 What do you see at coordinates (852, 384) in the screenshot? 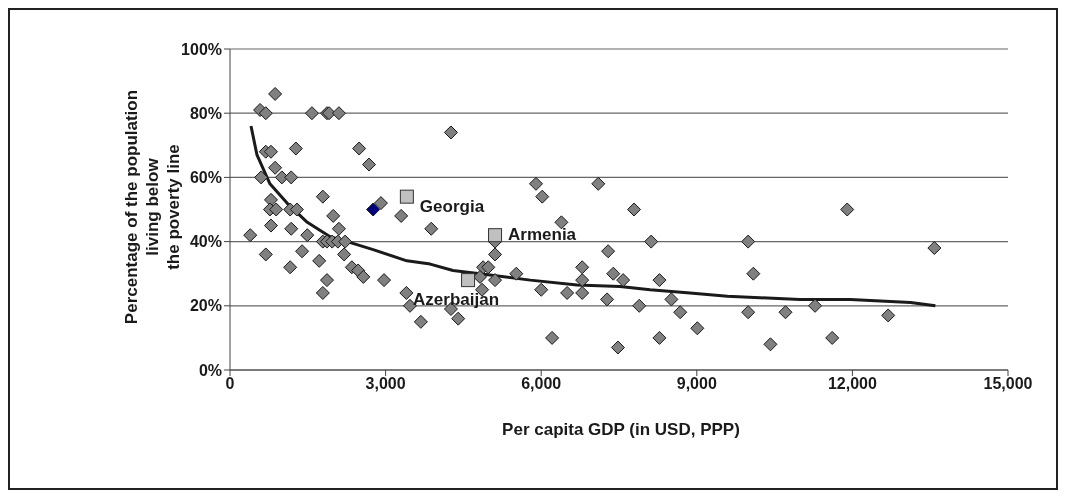
I see `x-tick-label: 12,000` at bounding box center [852, 384].